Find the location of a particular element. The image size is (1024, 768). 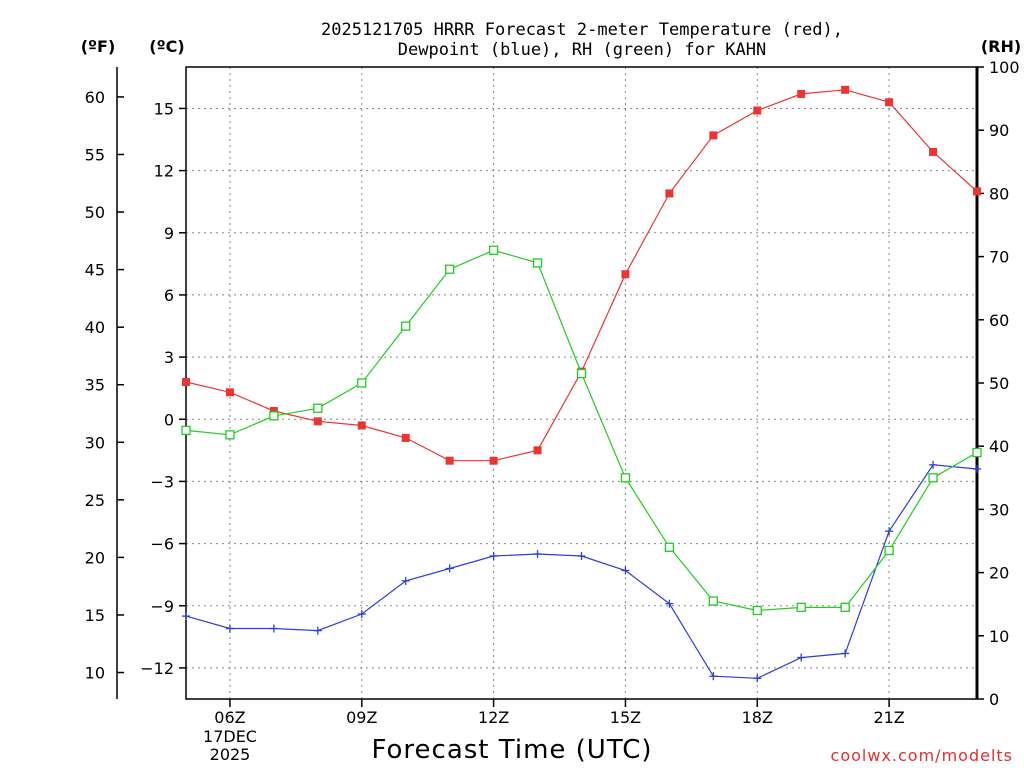

x-tick-label: 06Z is located at coordinates (229, 717).